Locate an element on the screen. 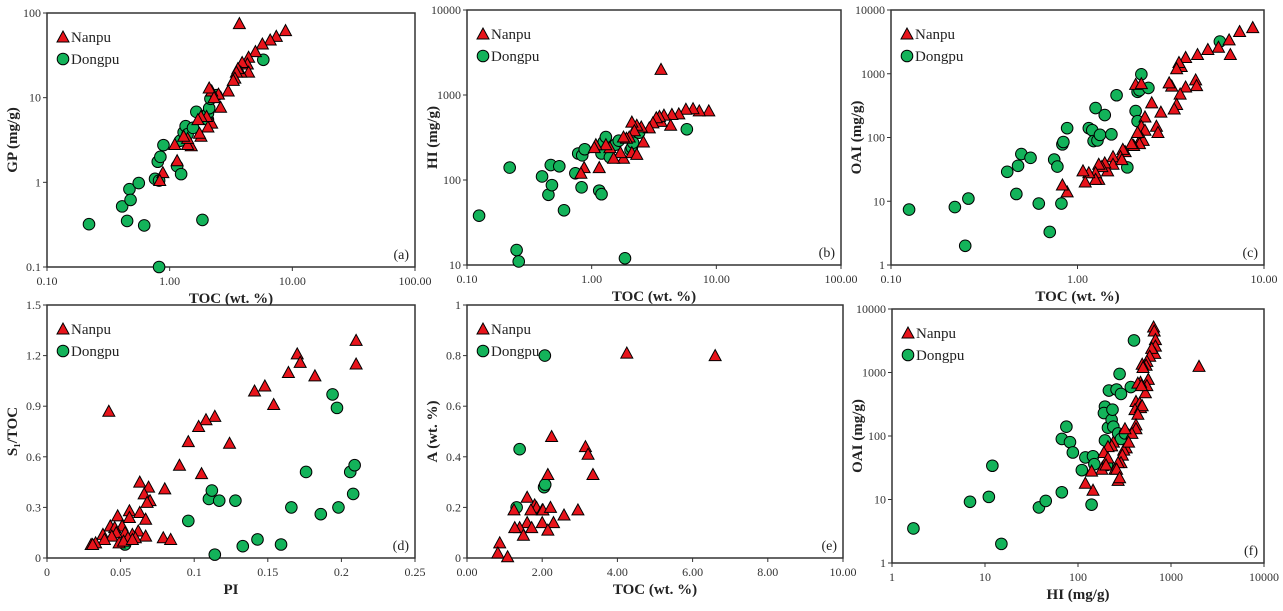 This screenshot has width=1283, height=611. y-tick-label: 10000 is located at coordinates (871, 309).